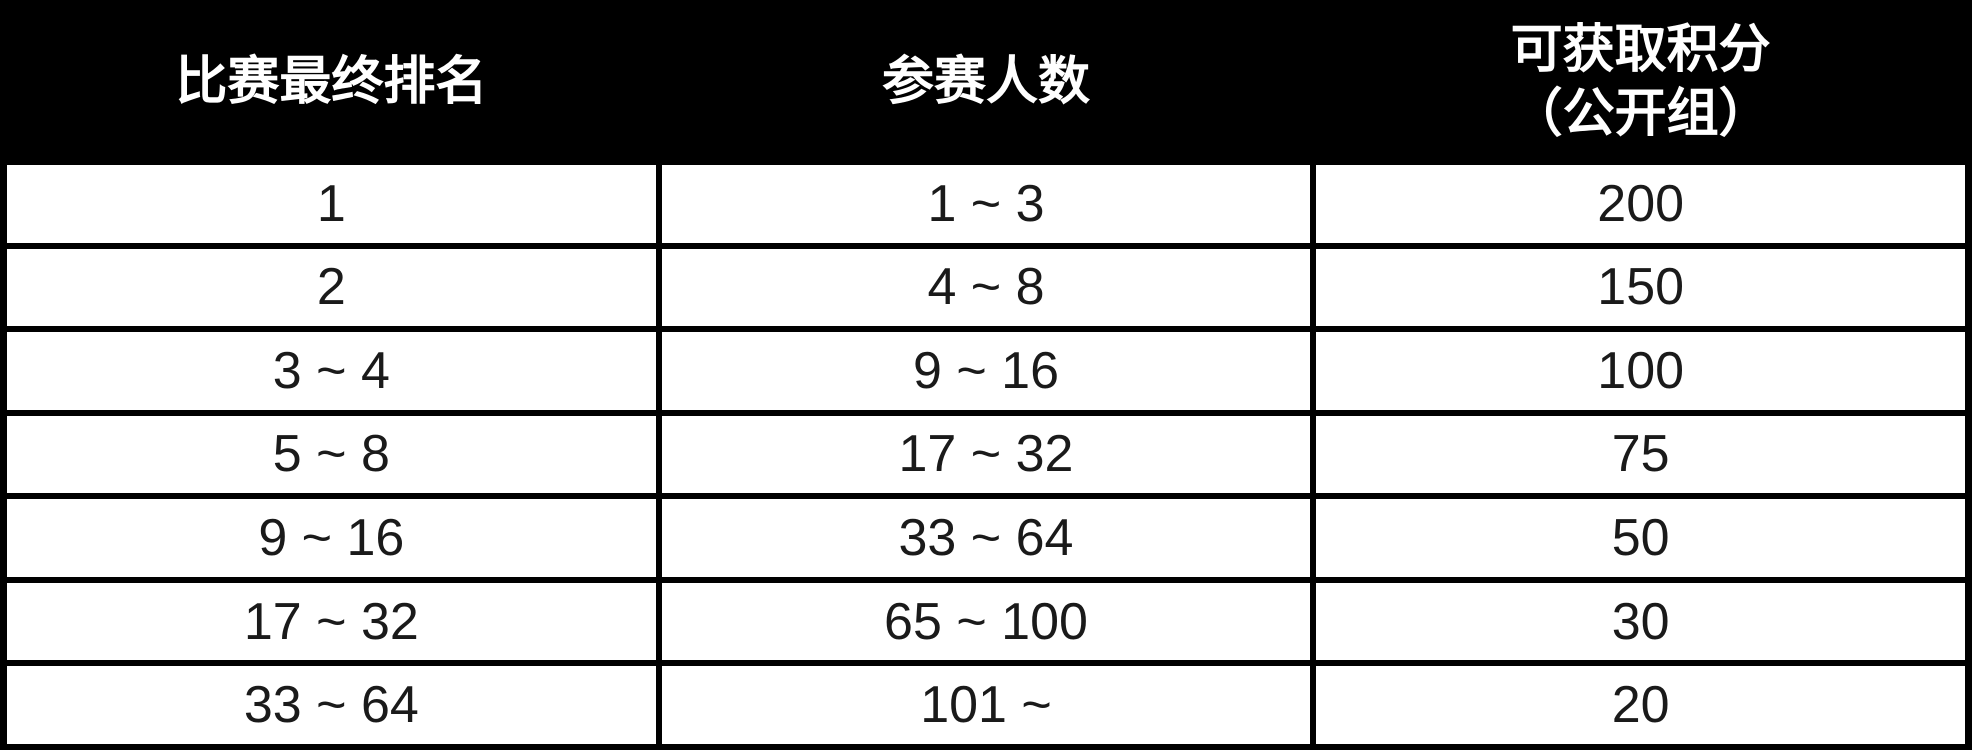 The height and width of the screenshot is (750, 1972). I want to click on table-cell: 1, so click(331, 204).